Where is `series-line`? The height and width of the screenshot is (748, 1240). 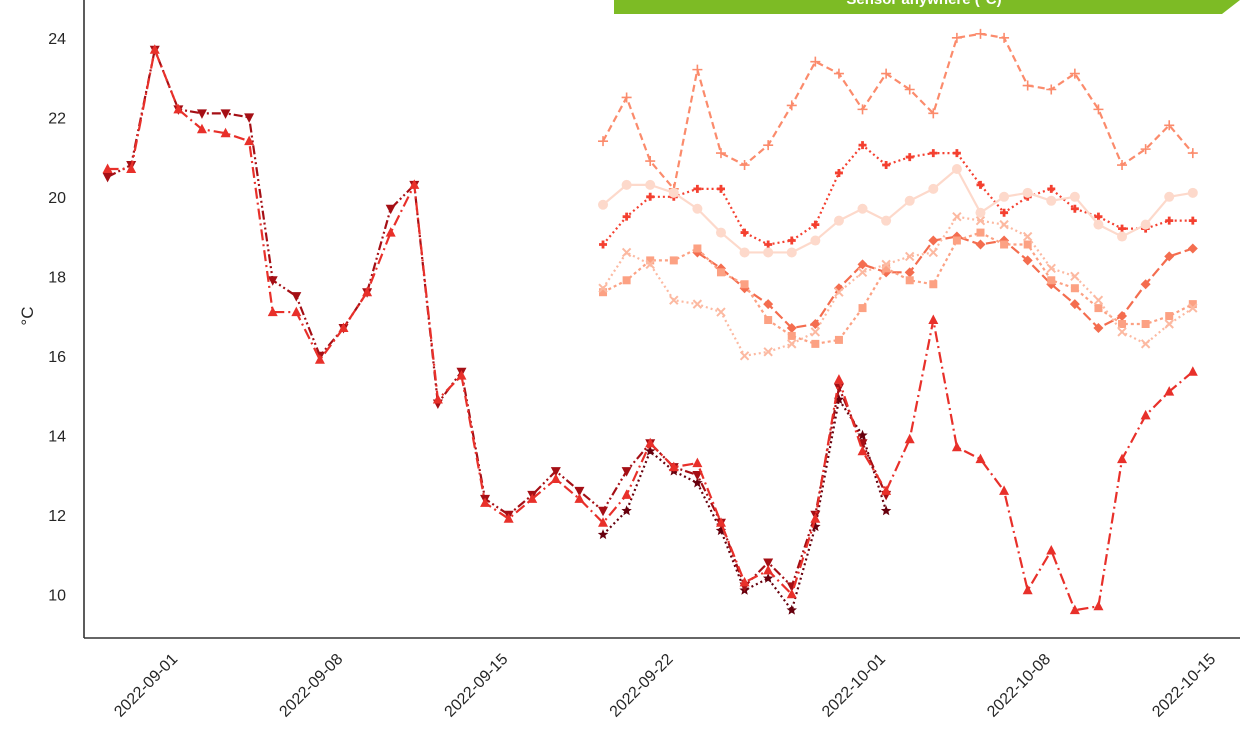 series-line is located at coordinates (898, 286).